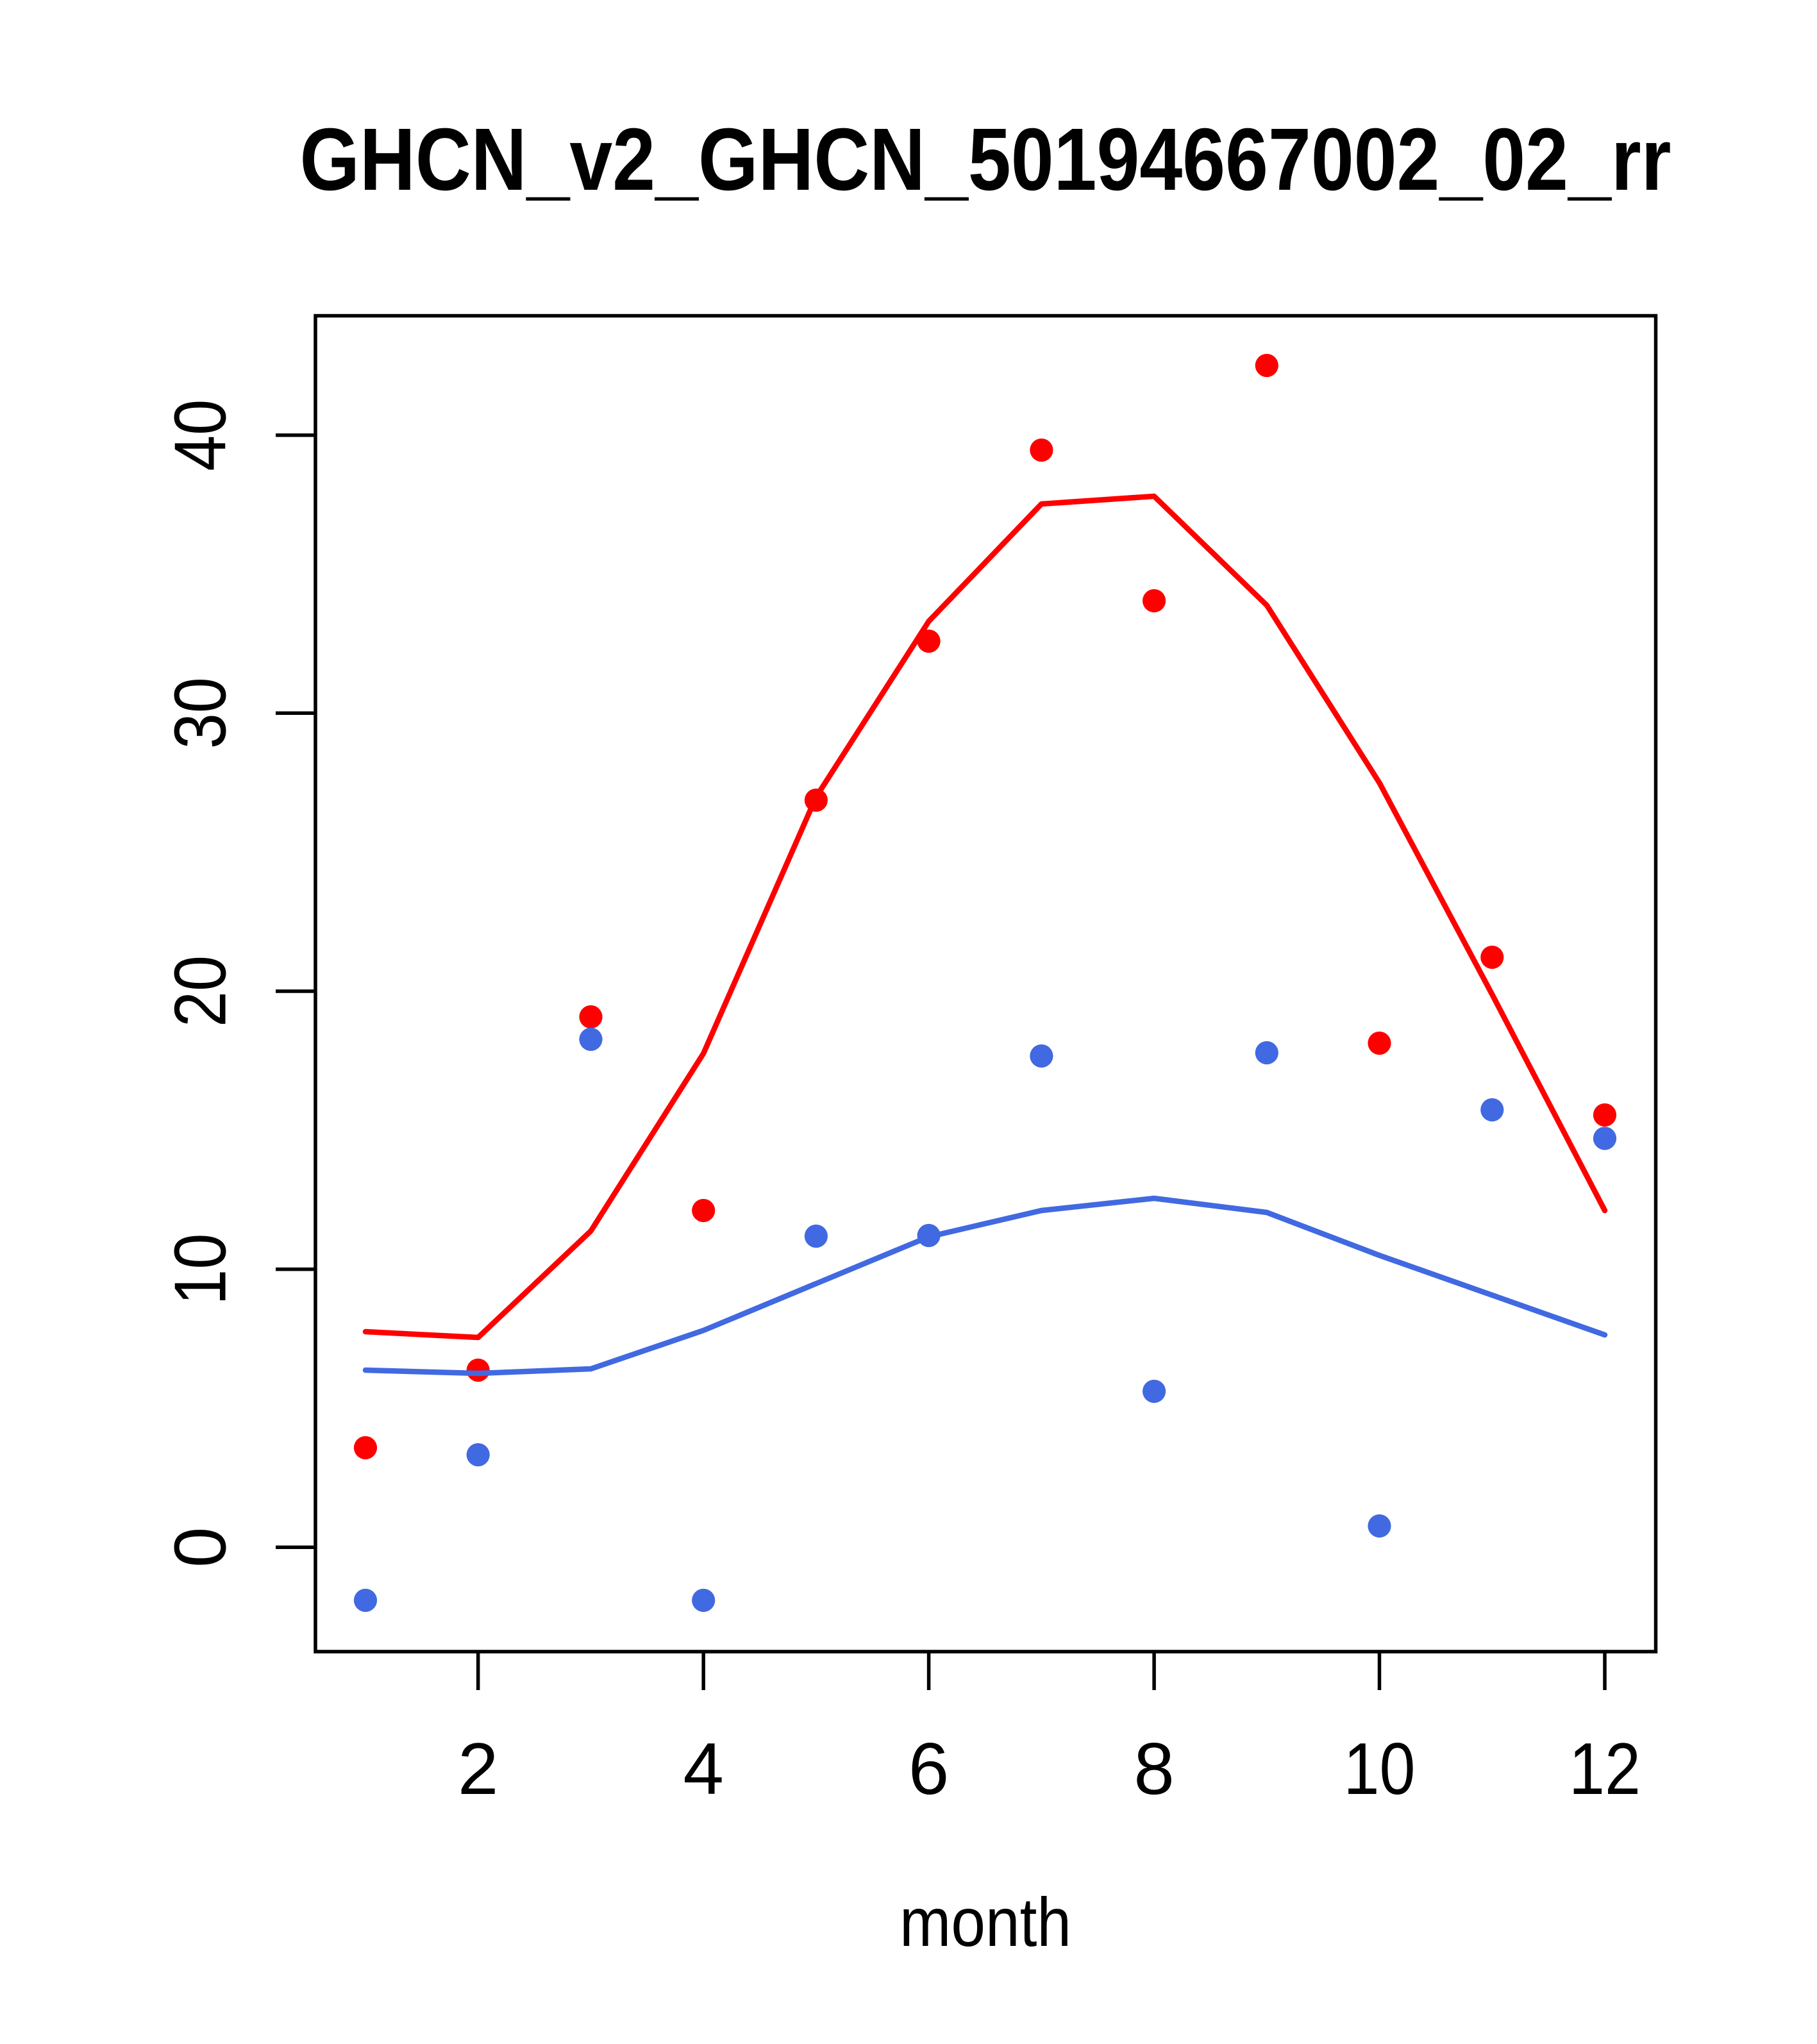 The width and height of the screenshot is (1817, 2044). What do you see at coordinates (201, 713) in the screenshot?
I see `svg-text: 30` at bounding box center [201, 713].